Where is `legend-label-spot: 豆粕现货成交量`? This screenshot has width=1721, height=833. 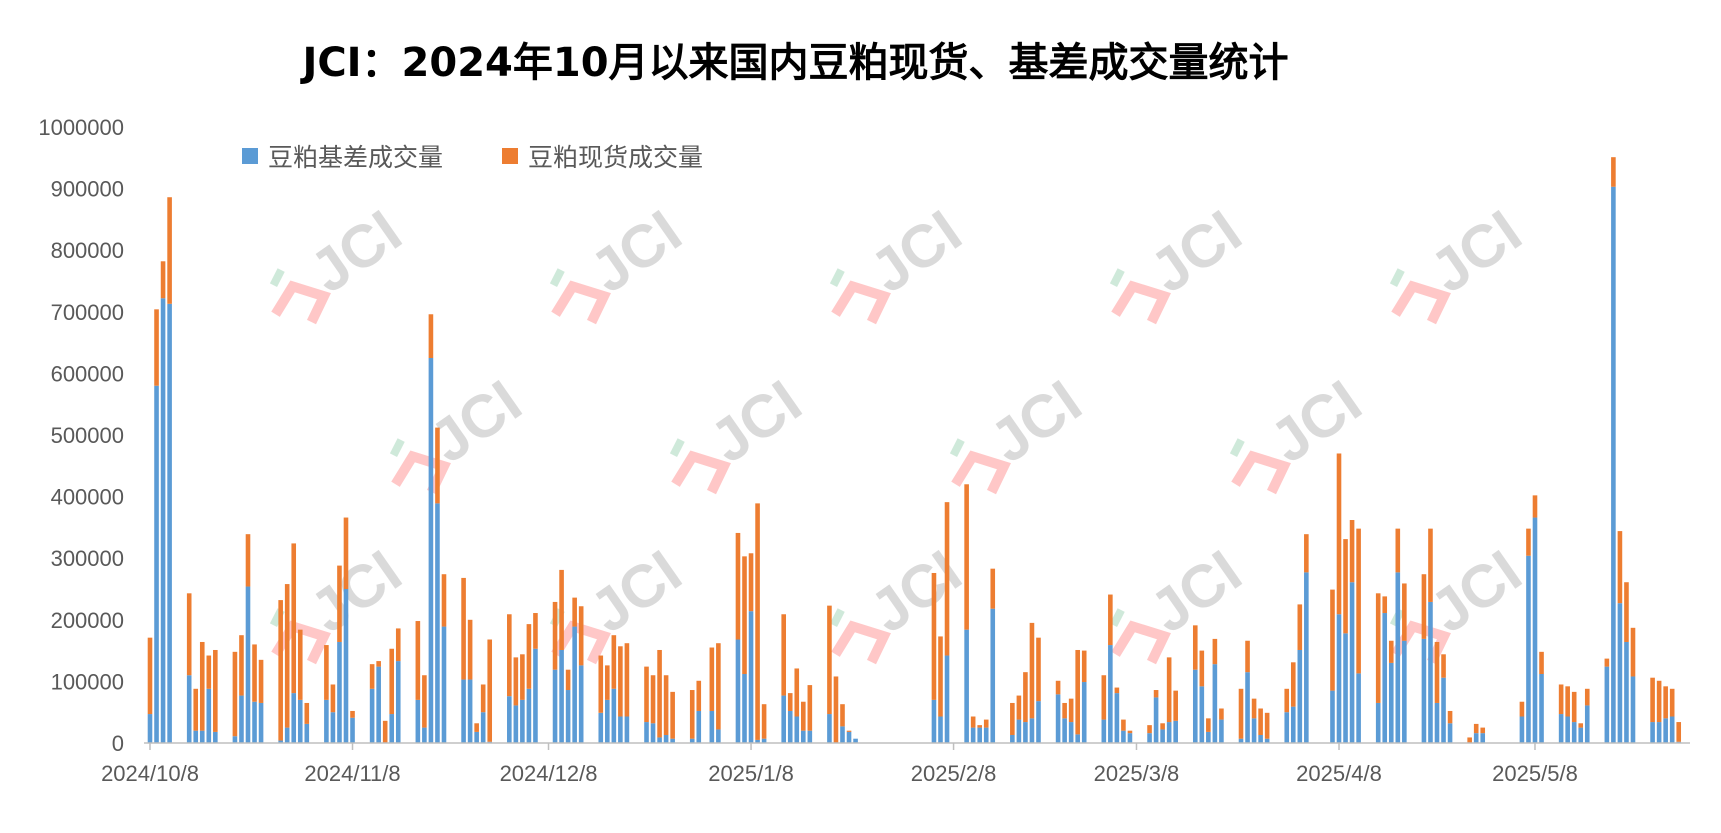 legend-label-spot: 豆粕现货成交量 is located at coordinates (615, 157).